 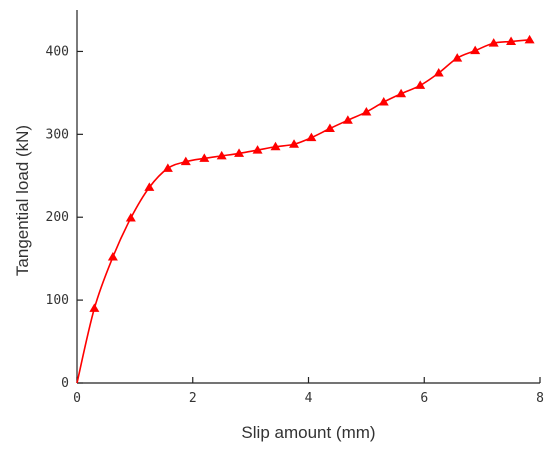 I want to click on x-tick-label: 8, so click(x=540, y=398).